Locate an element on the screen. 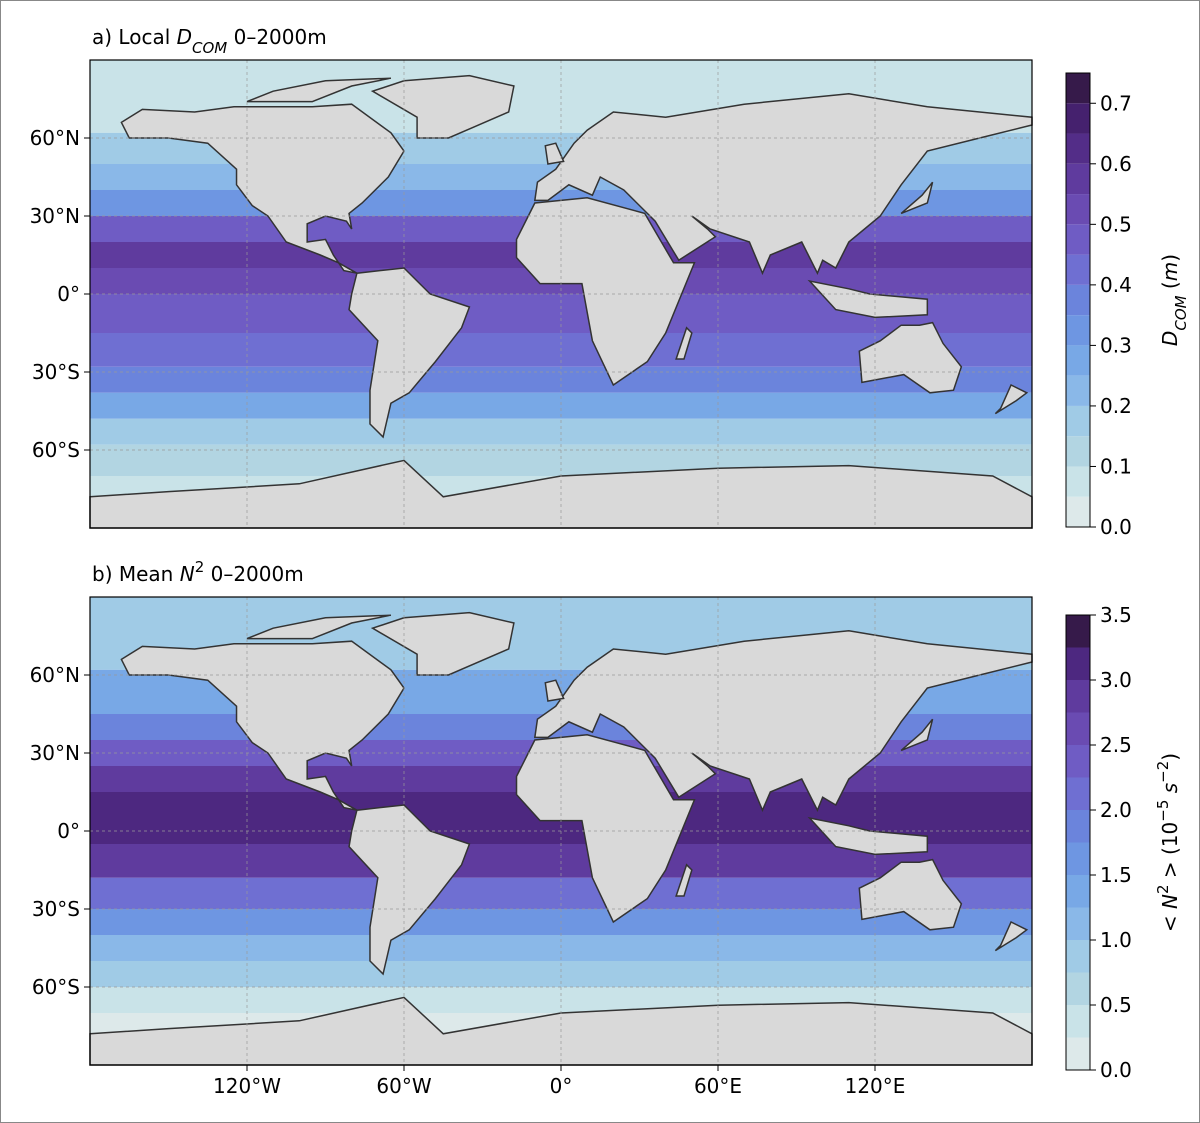 This screenshot has height=1123, width=1200. colorbar-tick-label: 2.0 is located at coordinates (1116, 810).